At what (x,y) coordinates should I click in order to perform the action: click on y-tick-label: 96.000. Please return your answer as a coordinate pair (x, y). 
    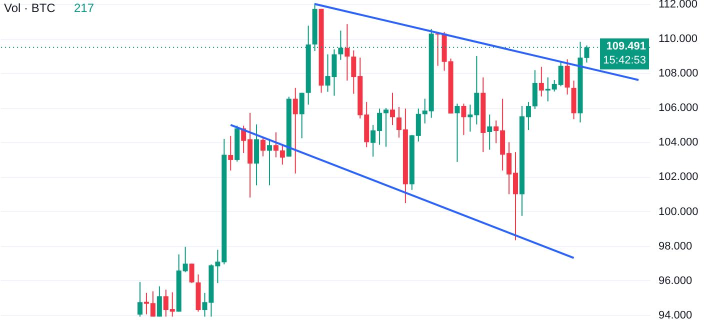
    Looking at the image, I should click on (675, 280).